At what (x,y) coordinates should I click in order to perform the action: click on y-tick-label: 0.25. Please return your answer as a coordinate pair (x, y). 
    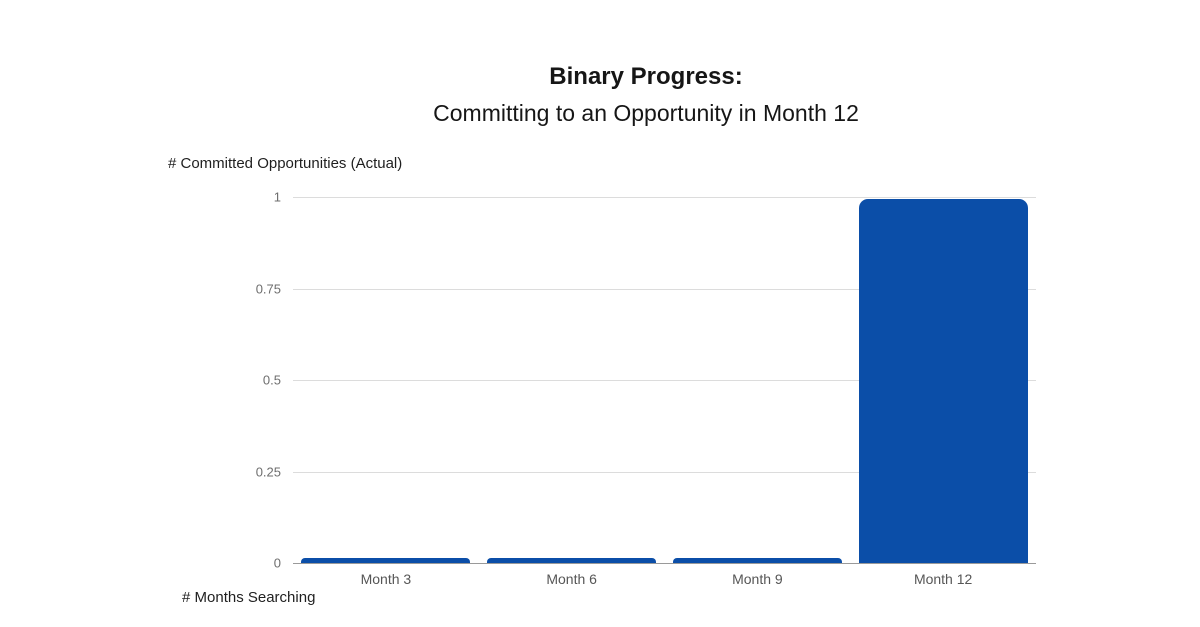
    Looking at the image, I should click on (268, 471).